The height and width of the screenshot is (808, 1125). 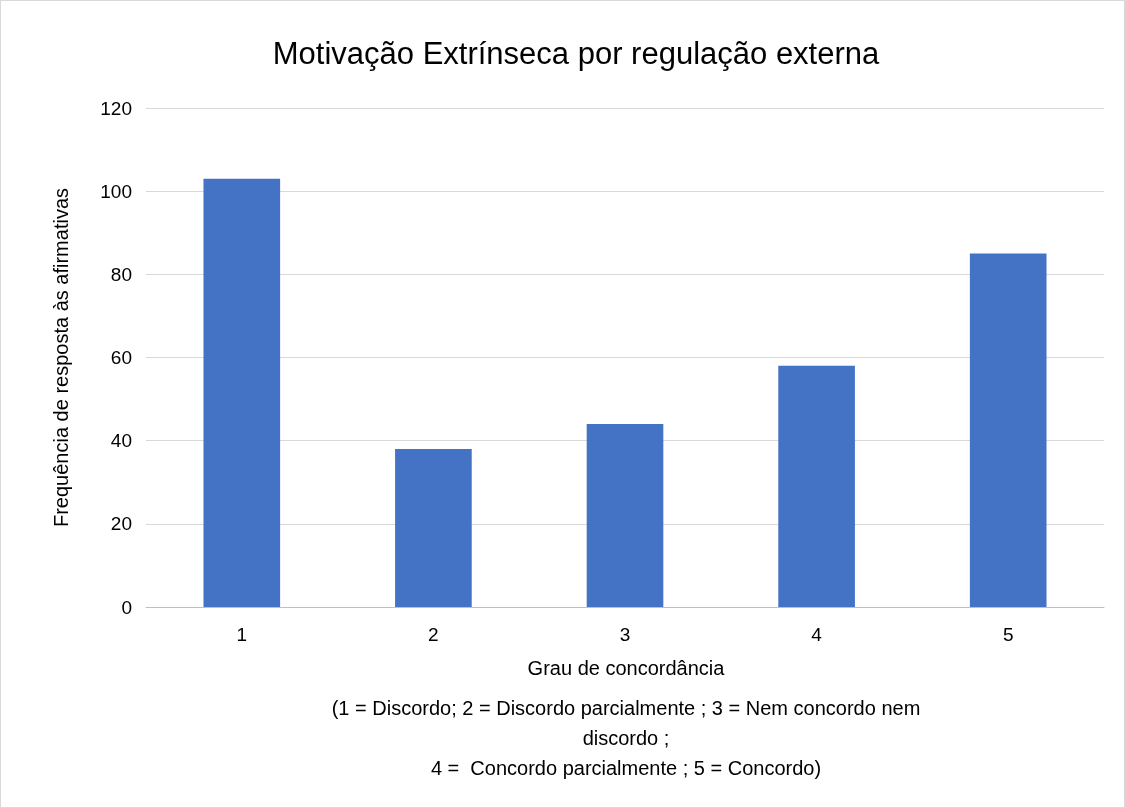 What do you see at coordinates (626, 738) in the screenshot?
I see `text: (1 = Discordo; 2 = Discordo parcialmente ; 3 = Nem concordo nem discordo ; 4 = Concordo parcialmente ; 5 = Concordo)` at bounding box center [626, 738].